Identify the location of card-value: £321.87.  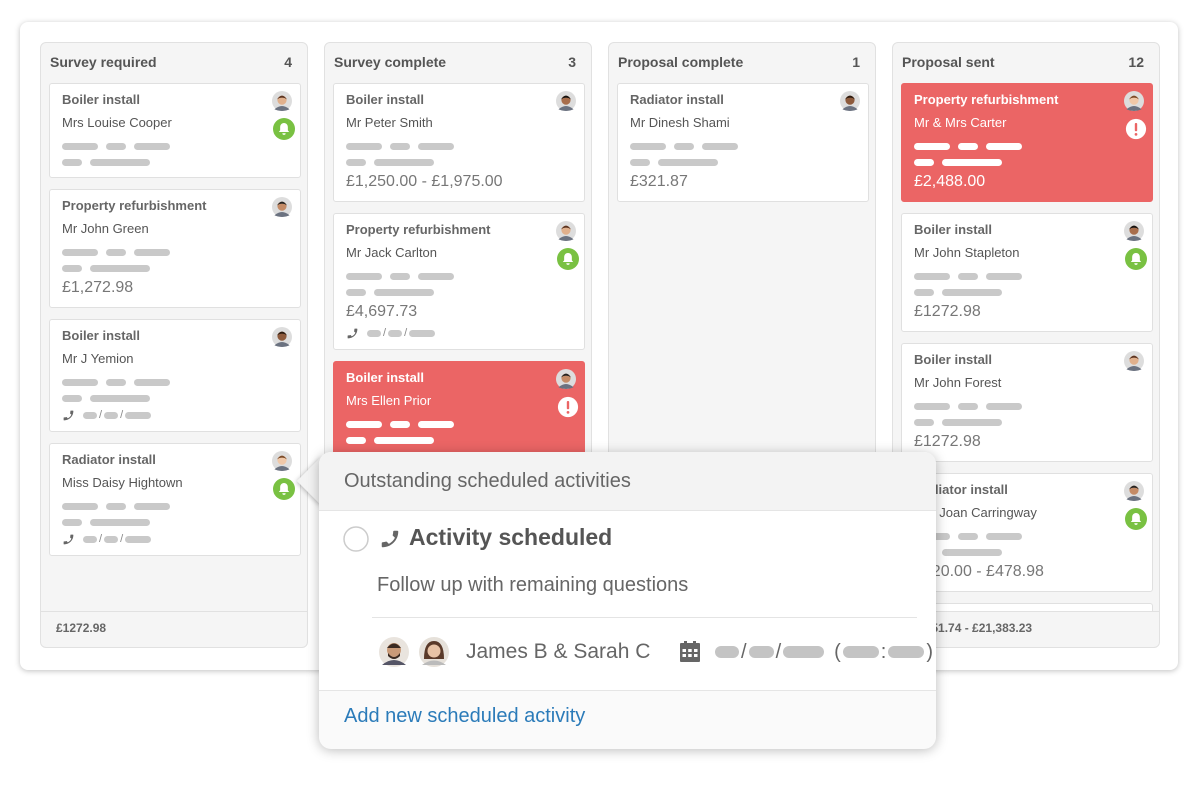
(659, 181).